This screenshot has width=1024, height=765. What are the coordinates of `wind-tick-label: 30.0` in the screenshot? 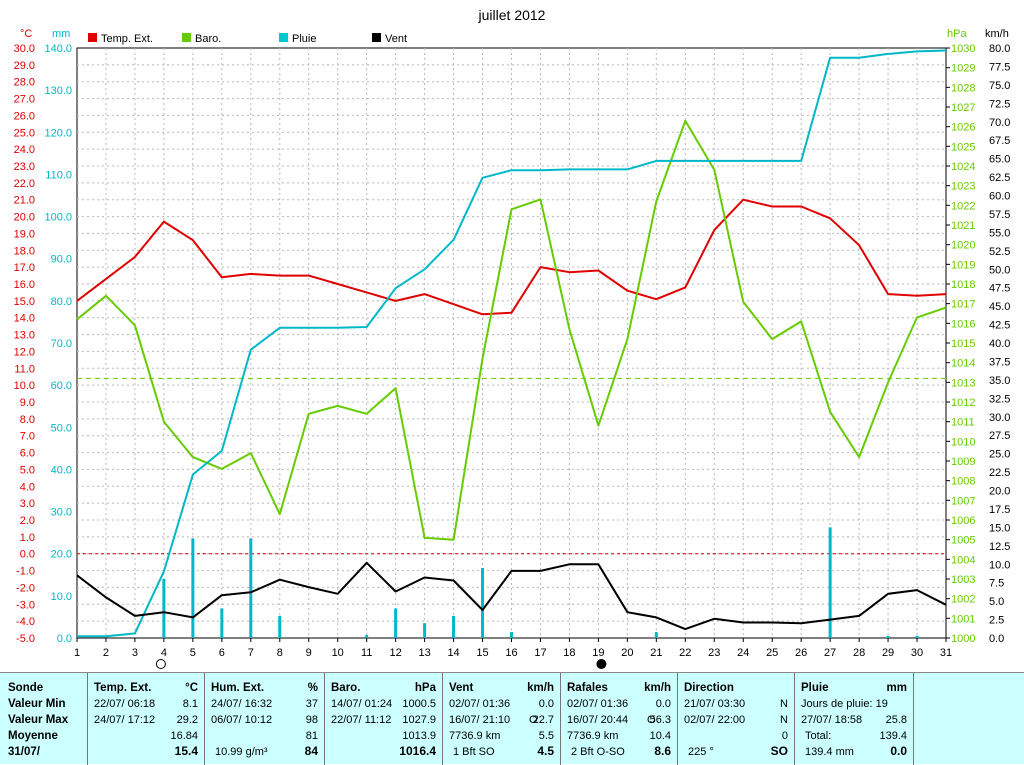 It's located at (999, 418).